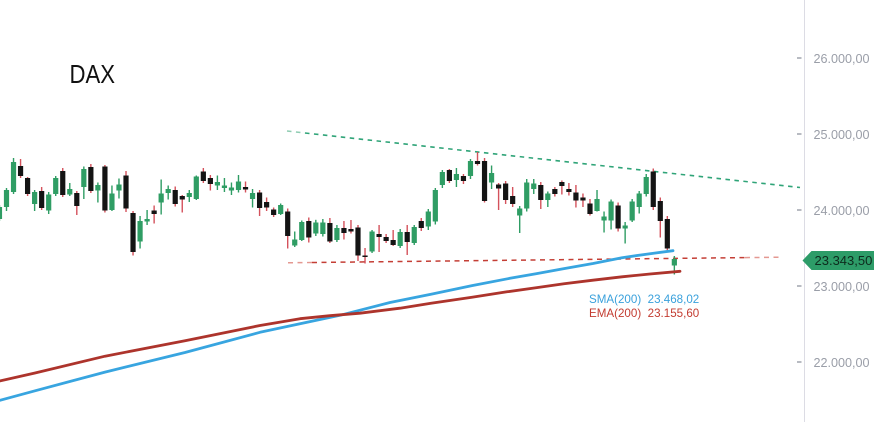 The height and width of the screenshot is (427, 874). I want to click on svg-text: 23.000,00, so click(842, 287).